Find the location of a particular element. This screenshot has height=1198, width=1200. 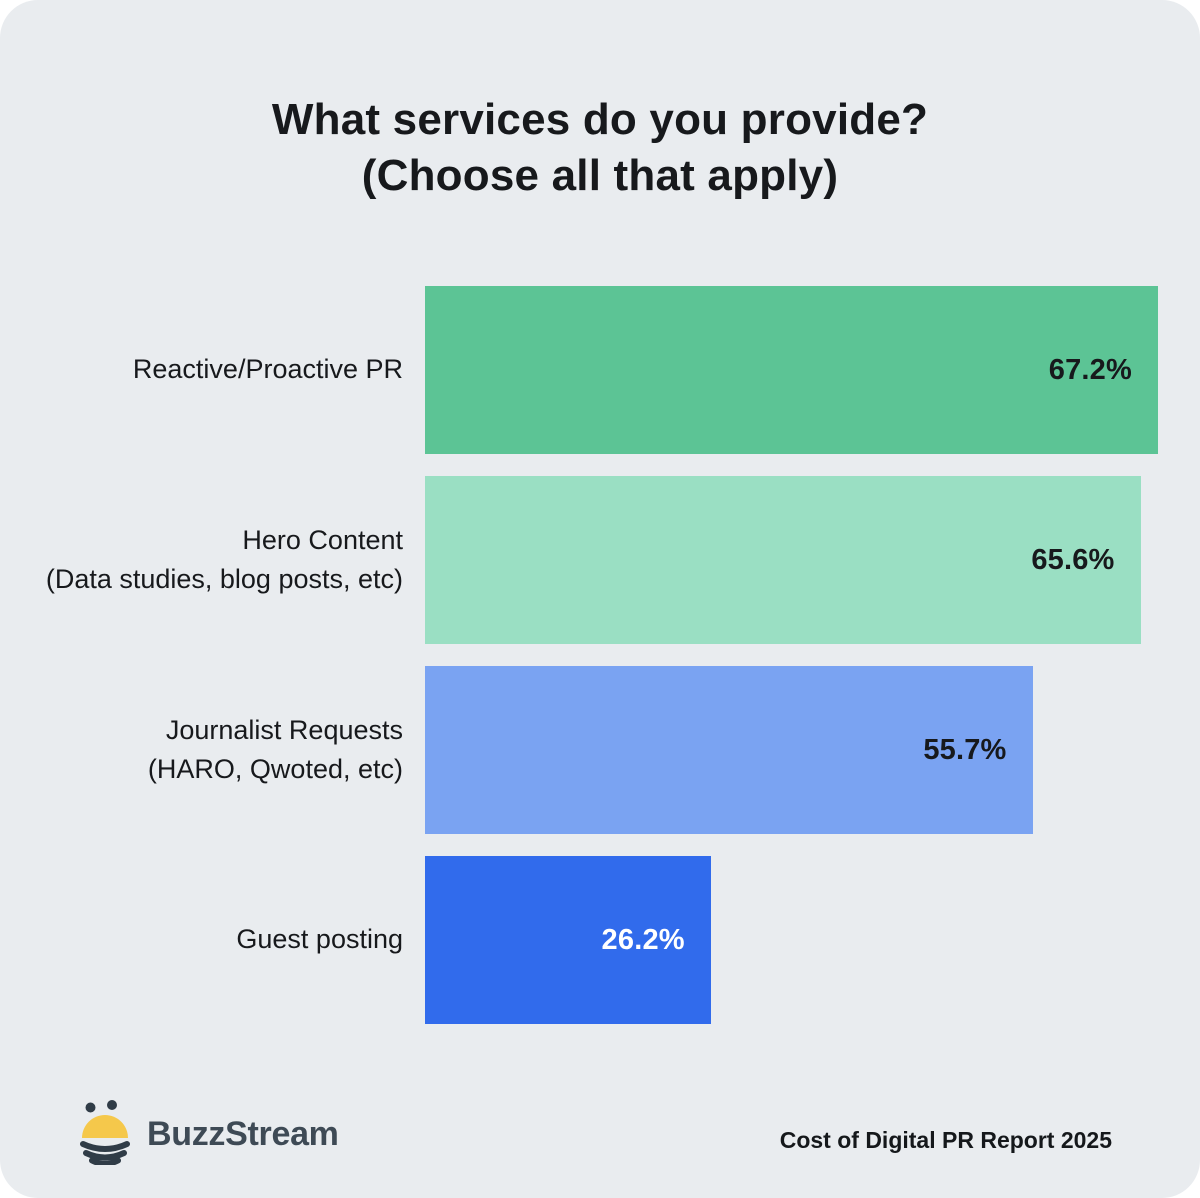

title-line-2: (Choose all that apply) is located at coordinates (600, 176).